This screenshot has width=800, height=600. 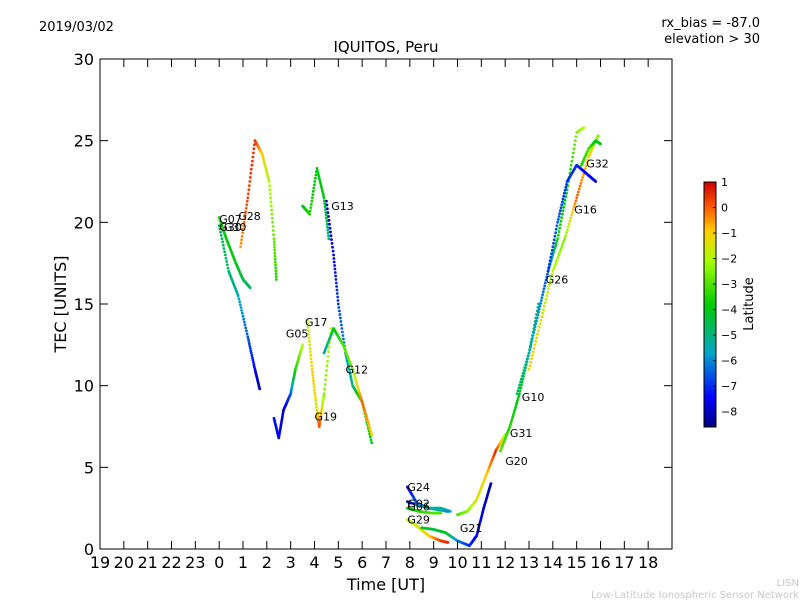 I want to click on x-tick-label: 15, so click(x=576, y=562).